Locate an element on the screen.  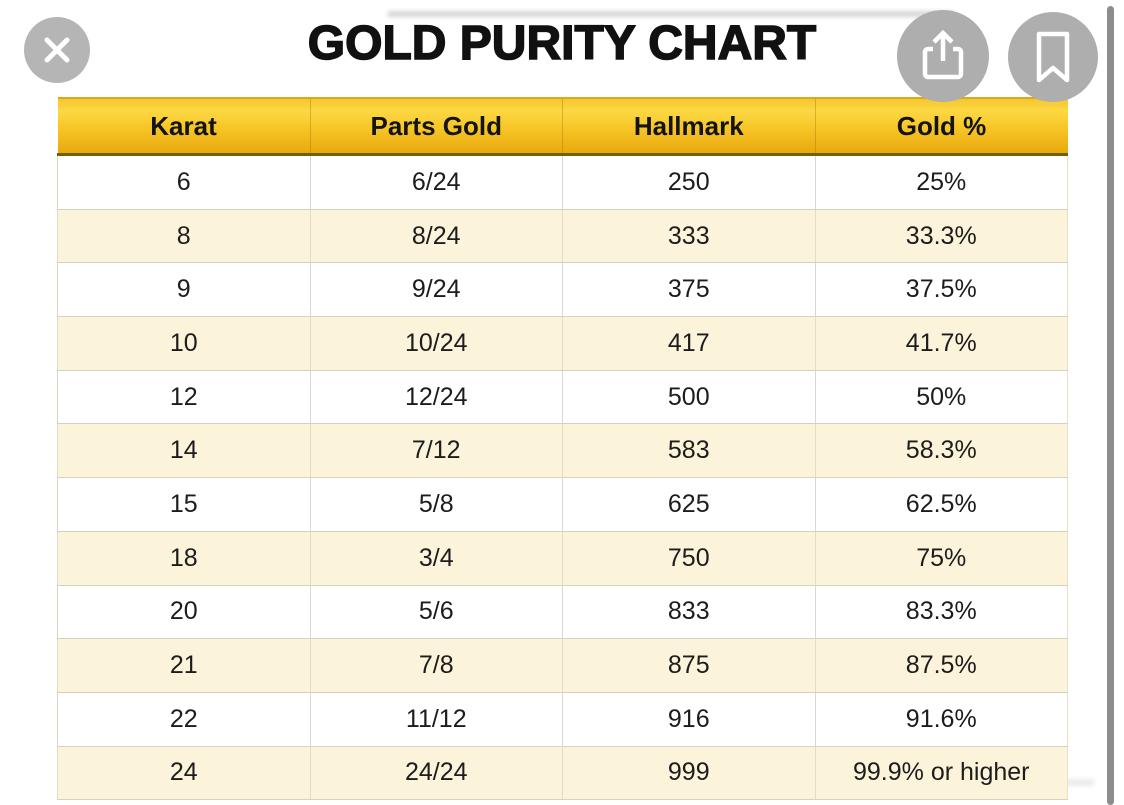
table-cell: 500 is located at coordinates (688, 397).